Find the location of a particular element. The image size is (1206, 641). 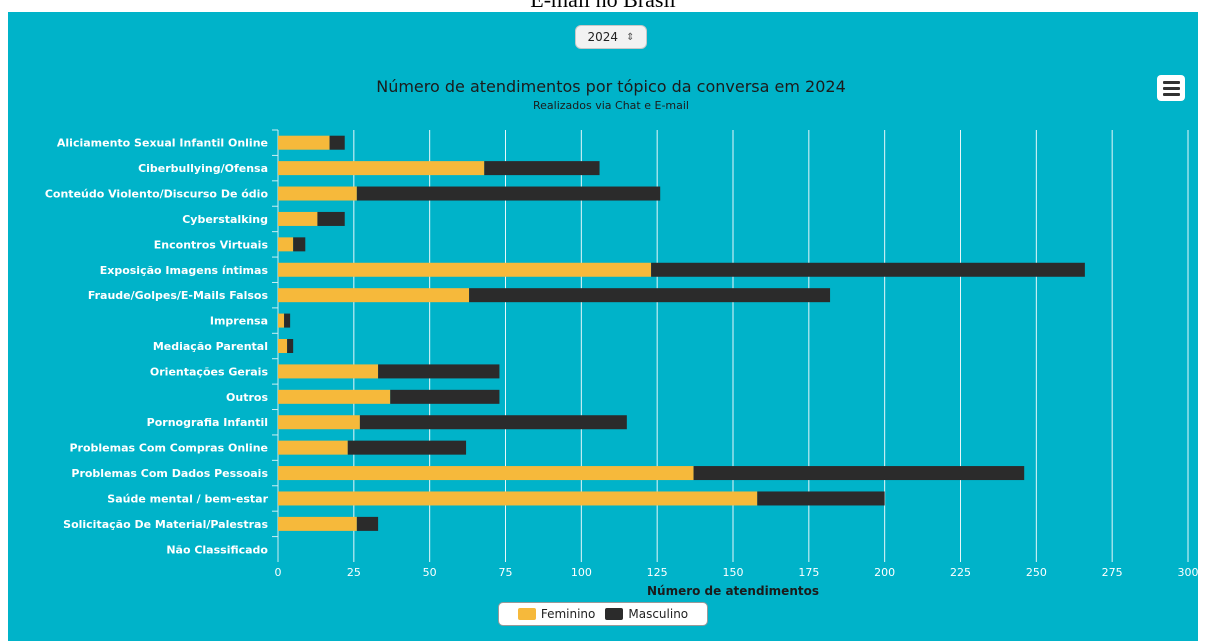

chevron-up-down-icon: ⇕ is located at coordinates (630, 37).